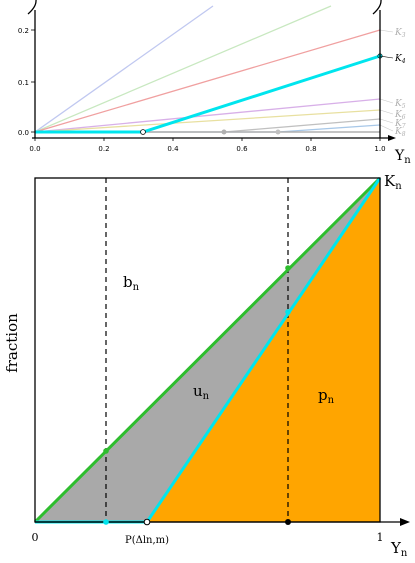 This screenshot has width=415, height=563. What do you see at coordinates (224, 132) in the screenshot?
I see `k7-kink-point` at bounding box center [224, 132].